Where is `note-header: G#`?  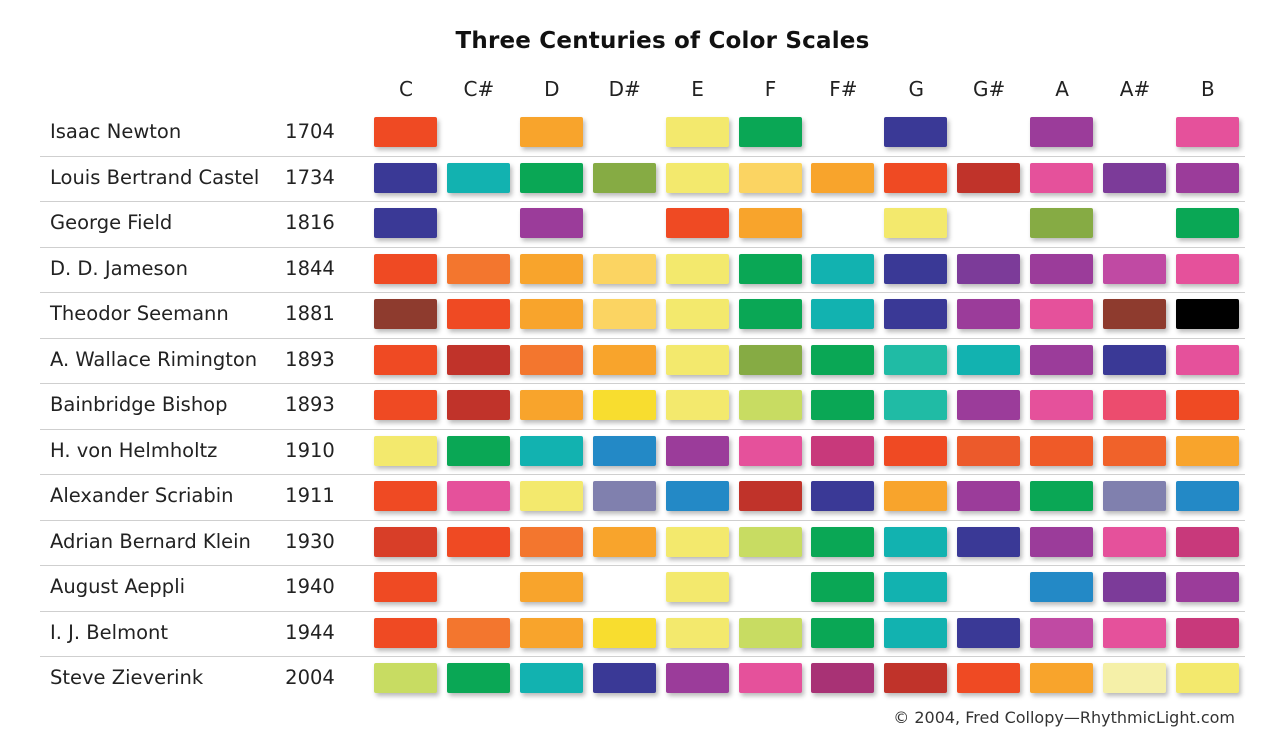
note-header: G# is located at coordinates (989, 89).